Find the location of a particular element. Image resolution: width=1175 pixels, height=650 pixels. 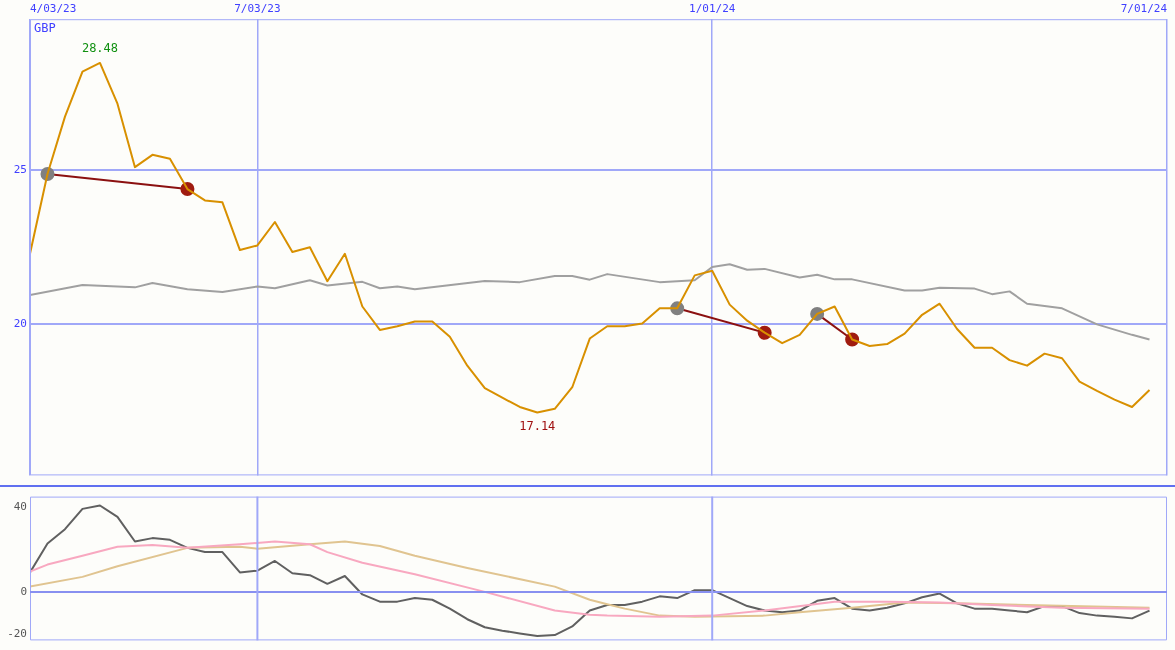

annotation: 17.14 is located at coordinates (537, 425).